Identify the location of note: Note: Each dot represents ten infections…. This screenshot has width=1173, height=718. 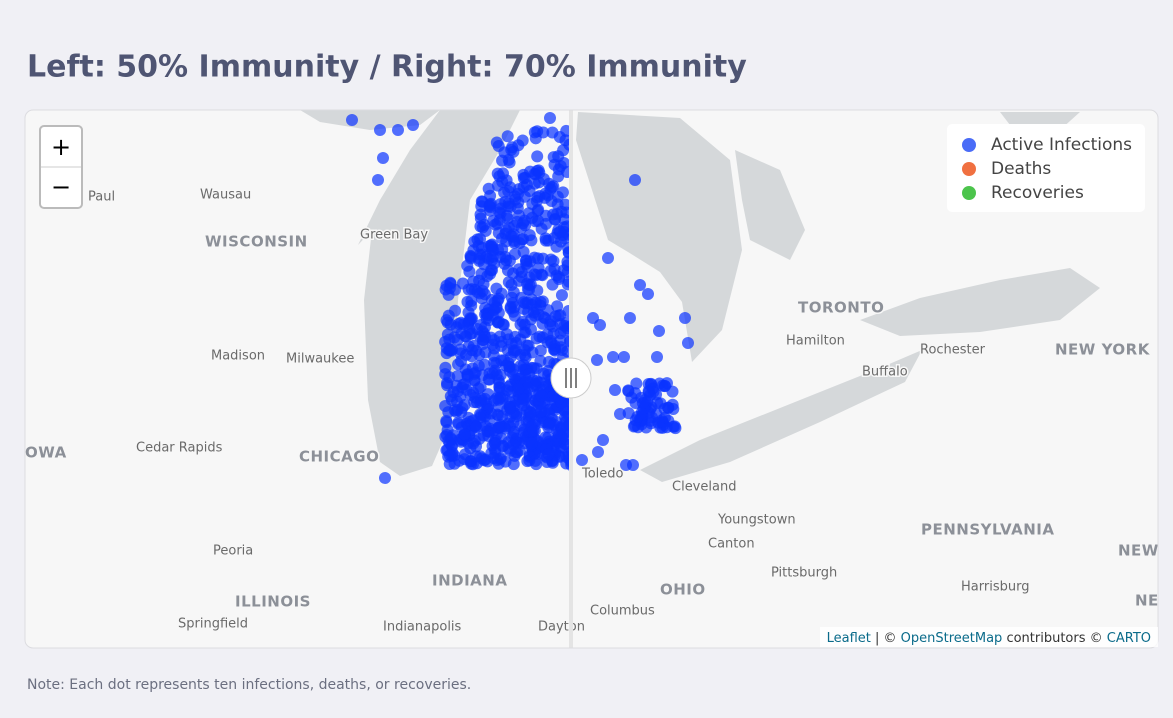
(249, 685).